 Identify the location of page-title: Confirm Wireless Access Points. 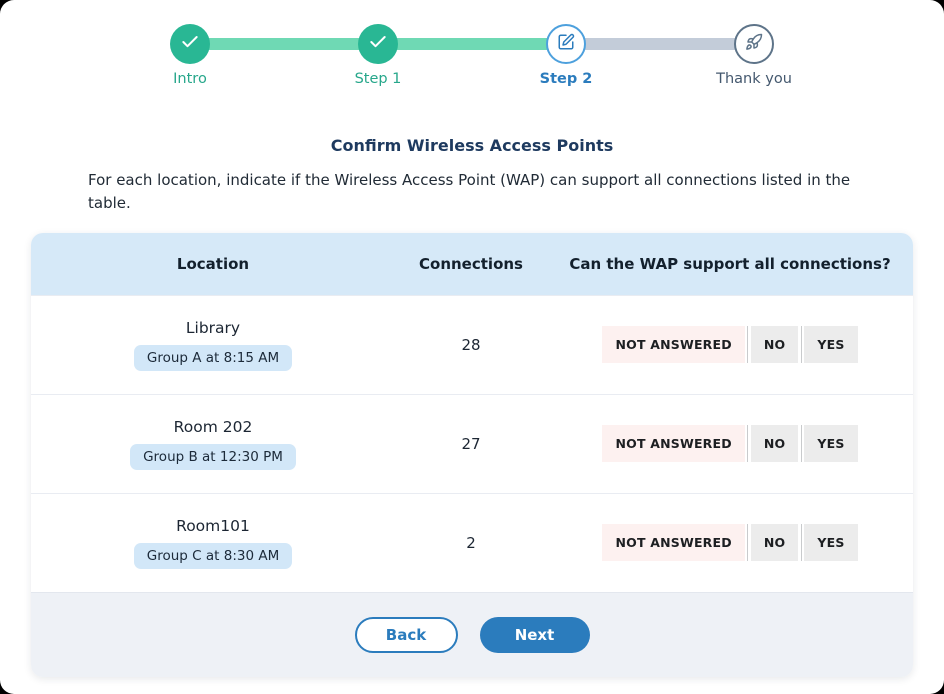
(472, 145).